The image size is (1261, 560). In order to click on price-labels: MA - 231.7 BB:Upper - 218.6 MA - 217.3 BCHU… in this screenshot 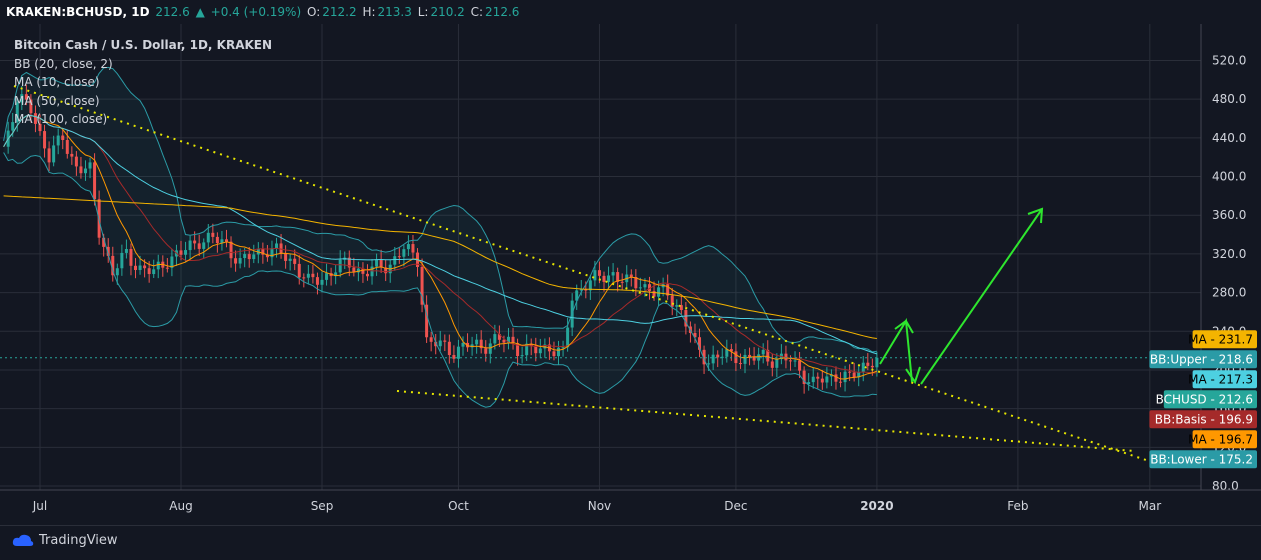, I will do `click(1203, 399)`.